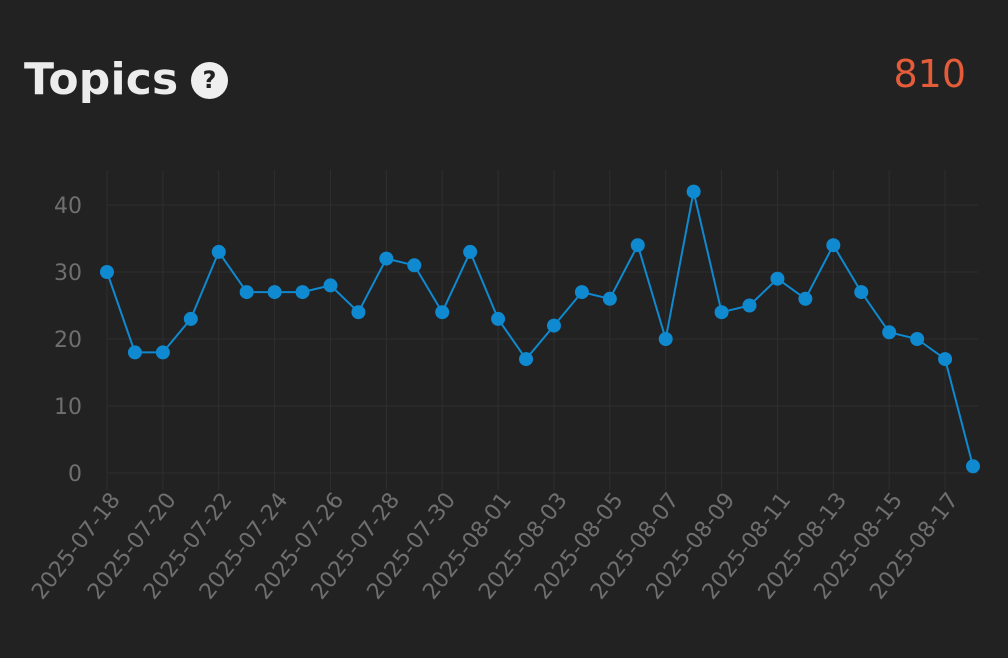 The image size is (1008, 658). What do you see at coordinates (101, 79) in the screenshot?
I see `page-title: Topics` at bounding box center [101, 79].